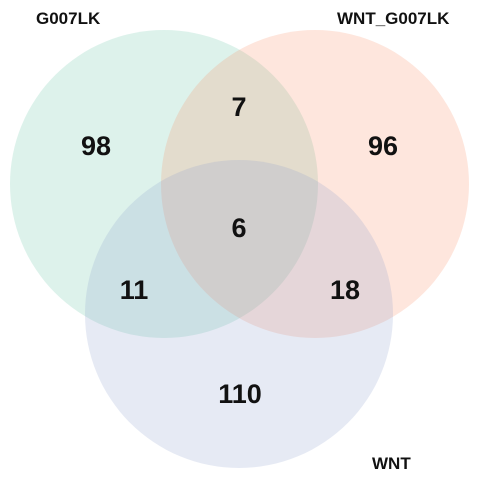 This screenshot has height=480, width=480. Describe the element at coordinates (238, 228) in the screenshot. I see `count-all-three: 6` at that location.